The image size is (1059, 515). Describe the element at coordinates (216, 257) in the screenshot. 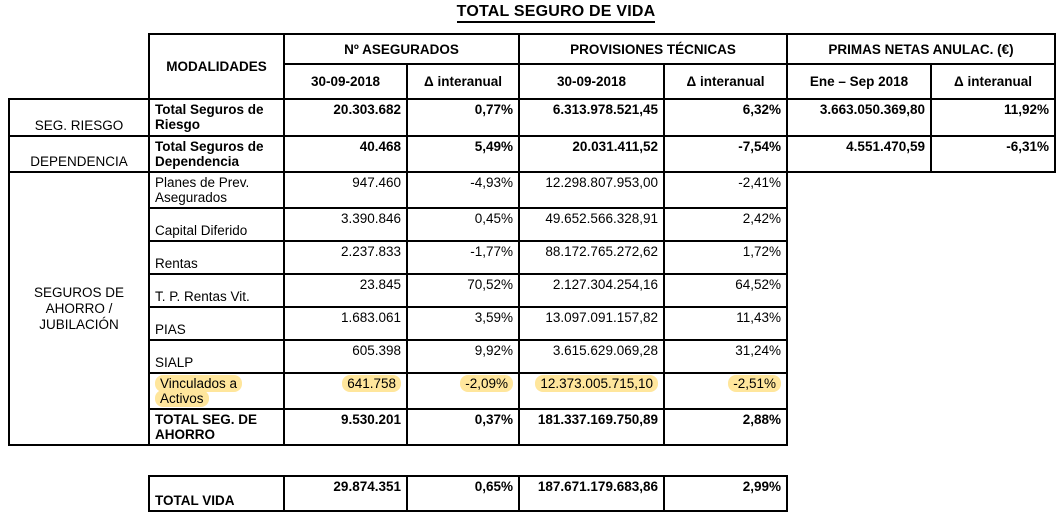

I see `row-label: Rentas` at that location.